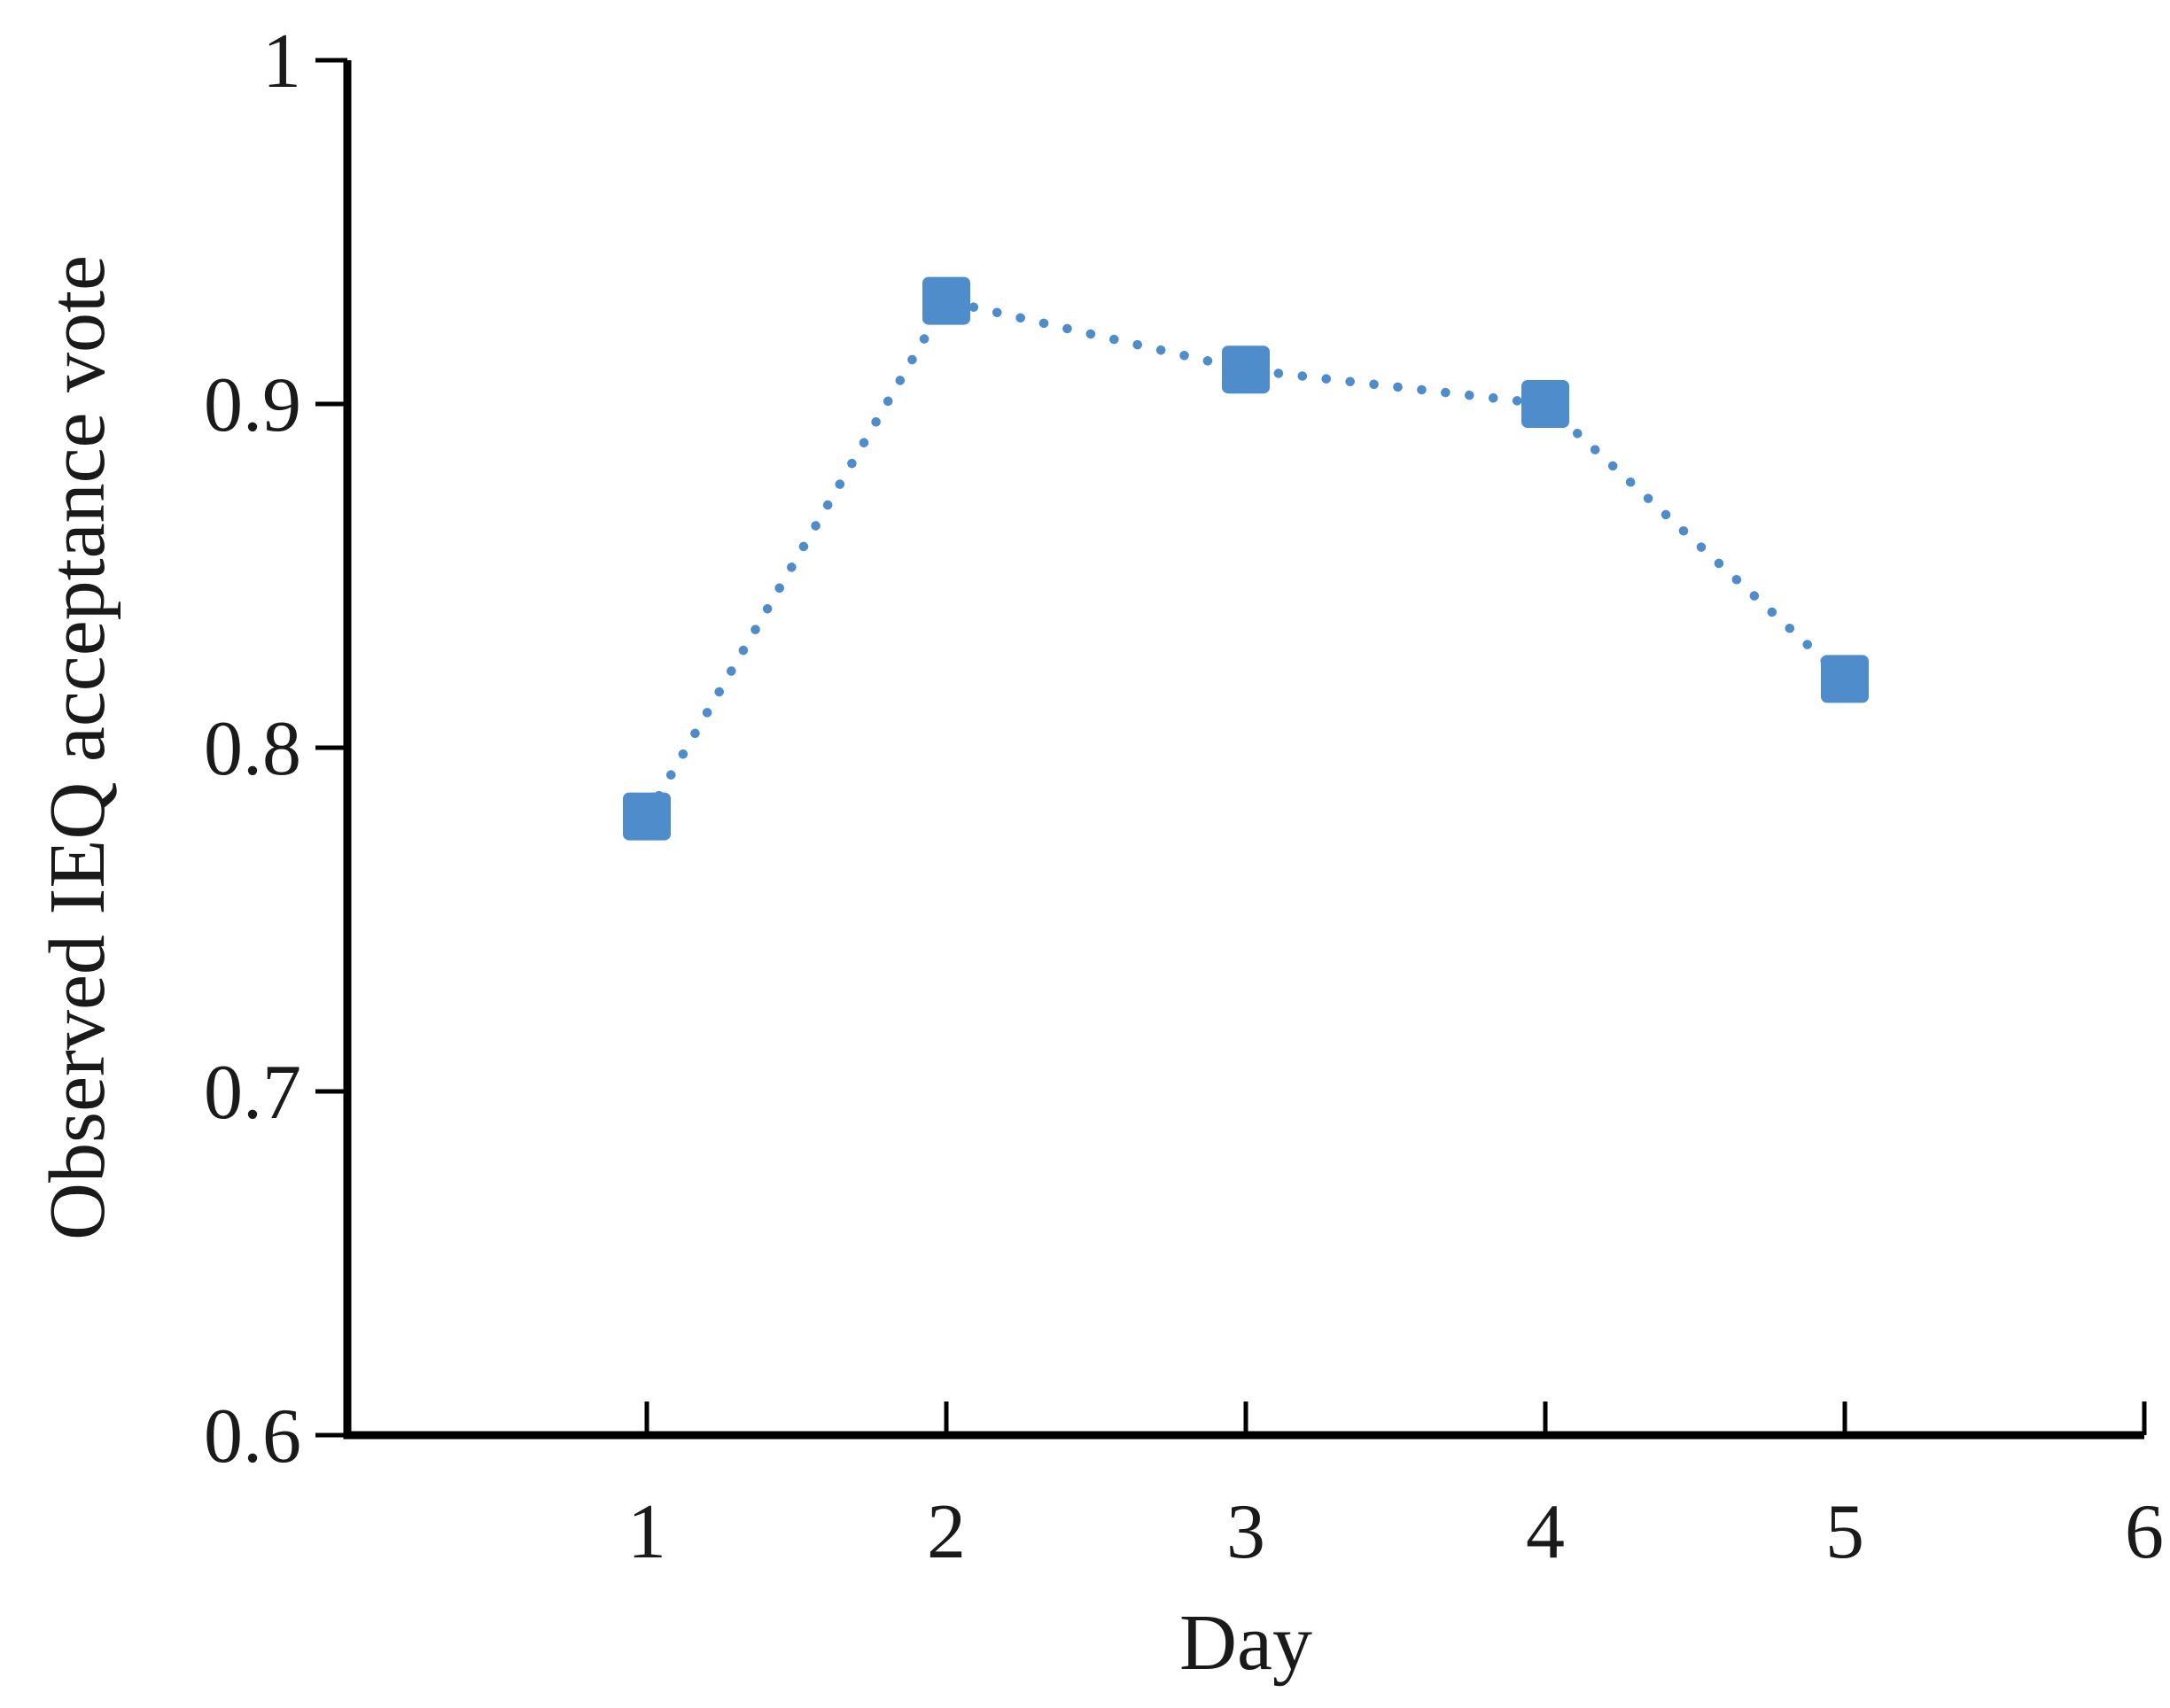 This screenshot has width=2170, height=1708. I want to click on y-axis-title: Observed IEQ acceptance vote, so click(77, 747).